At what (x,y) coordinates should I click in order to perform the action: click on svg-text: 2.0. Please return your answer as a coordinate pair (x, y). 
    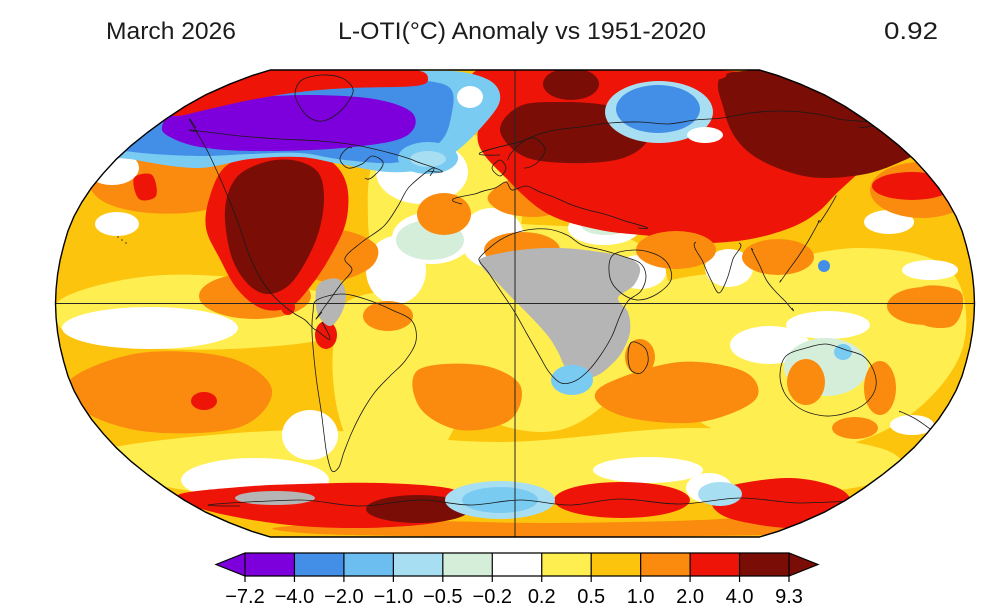
    Looking at the image, I should click on (690, 597).